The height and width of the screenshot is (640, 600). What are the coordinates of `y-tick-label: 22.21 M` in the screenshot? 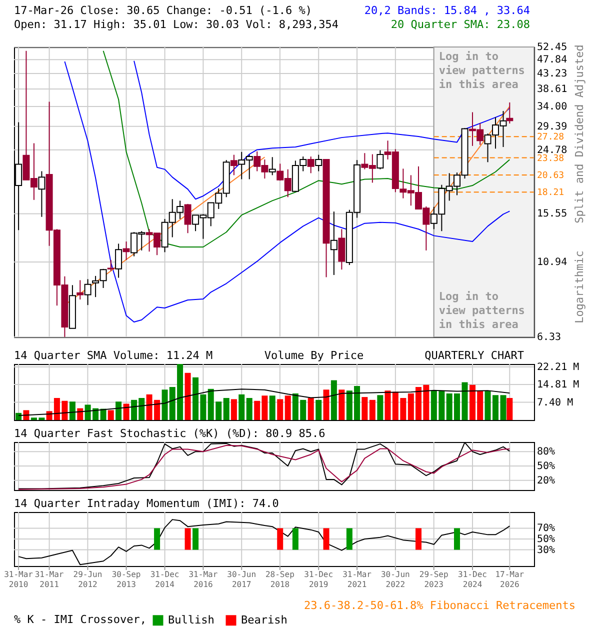 It's located at (558, 367).